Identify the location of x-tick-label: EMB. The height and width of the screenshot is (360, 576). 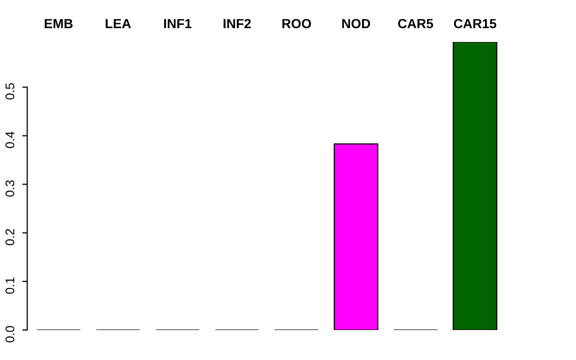
(58, 23).